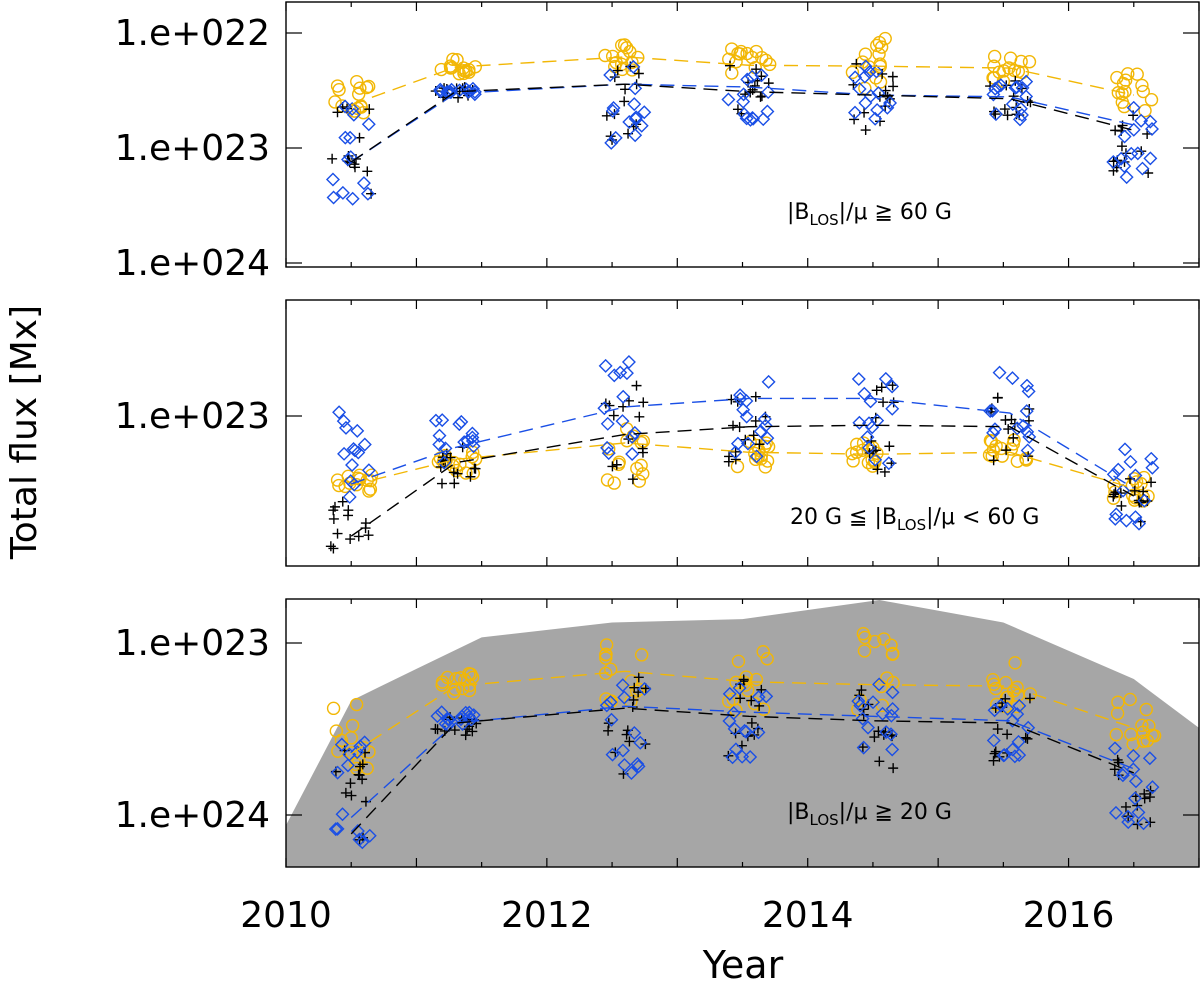  Describe the element at coordinates (742, 454) in the screenshot. I see `plot-area` at that location.